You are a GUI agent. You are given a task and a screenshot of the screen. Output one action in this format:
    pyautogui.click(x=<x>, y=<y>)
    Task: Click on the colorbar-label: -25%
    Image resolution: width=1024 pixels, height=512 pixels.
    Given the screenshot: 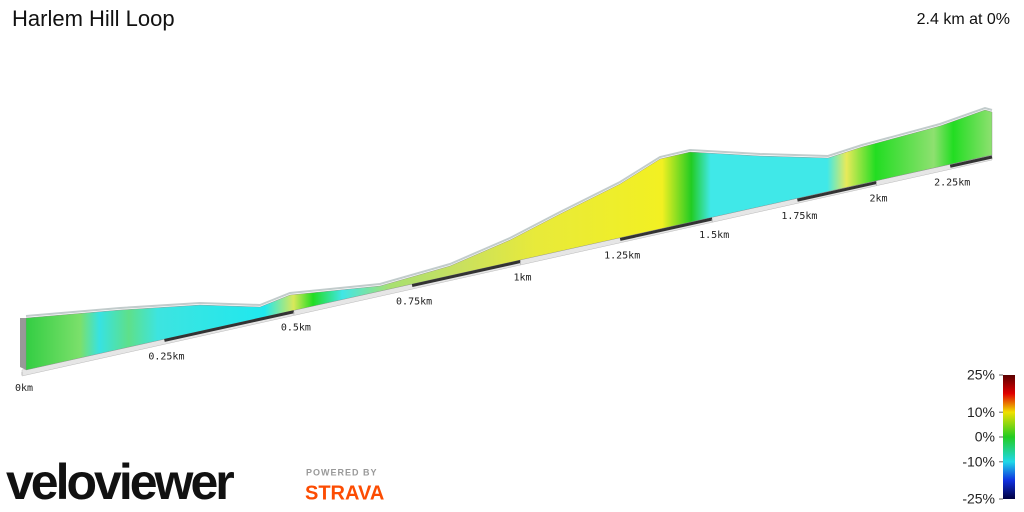 What is the action you would take?
    pyautogui.click(x=978, y=499)
    